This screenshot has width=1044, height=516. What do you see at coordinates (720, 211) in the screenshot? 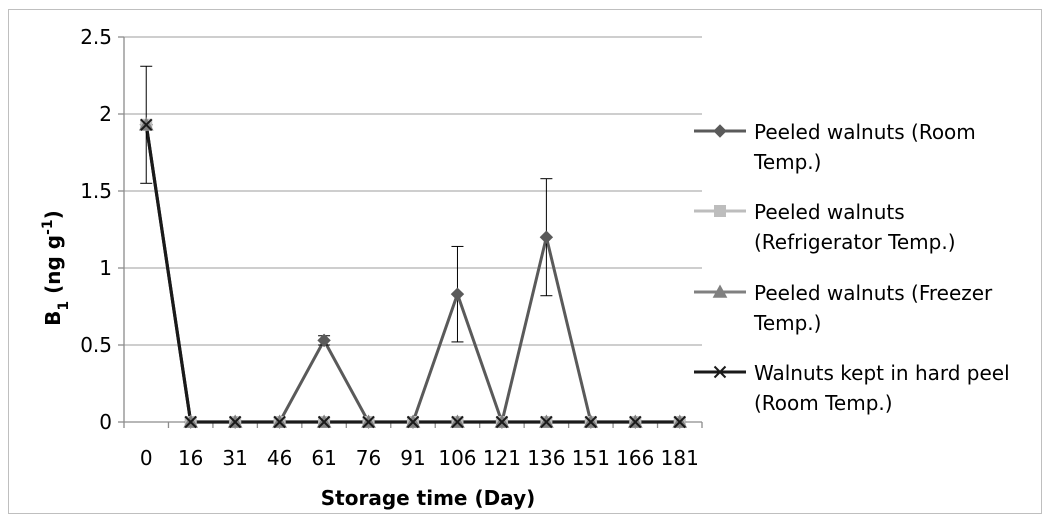
I see `legend-marker-square-icon` at bounding box center [720, 211].